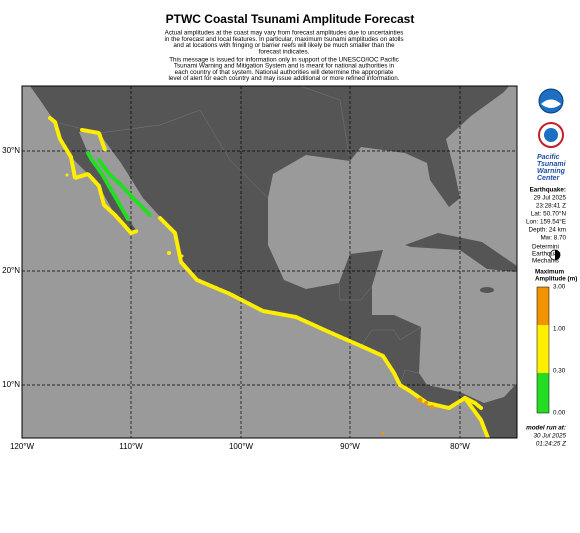 Image resolution: width=580 pixels, height=533 pixels. Describe the element at coordinates (487, 290) in the screenshot. I see `jamaica` at that location.